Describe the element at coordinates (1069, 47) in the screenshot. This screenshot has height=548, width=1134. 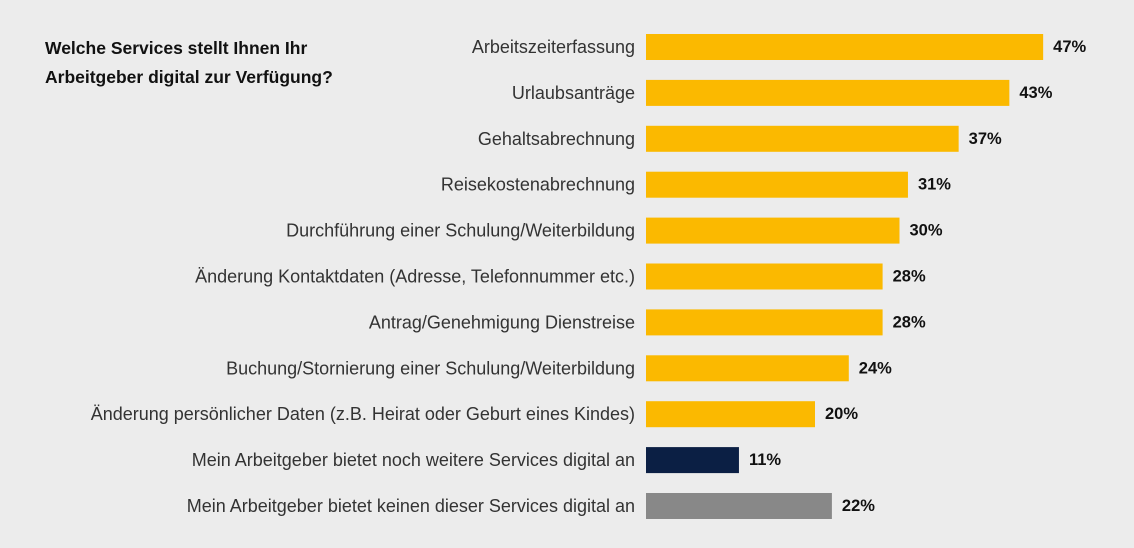
I see `value-label: 47%` at that location.